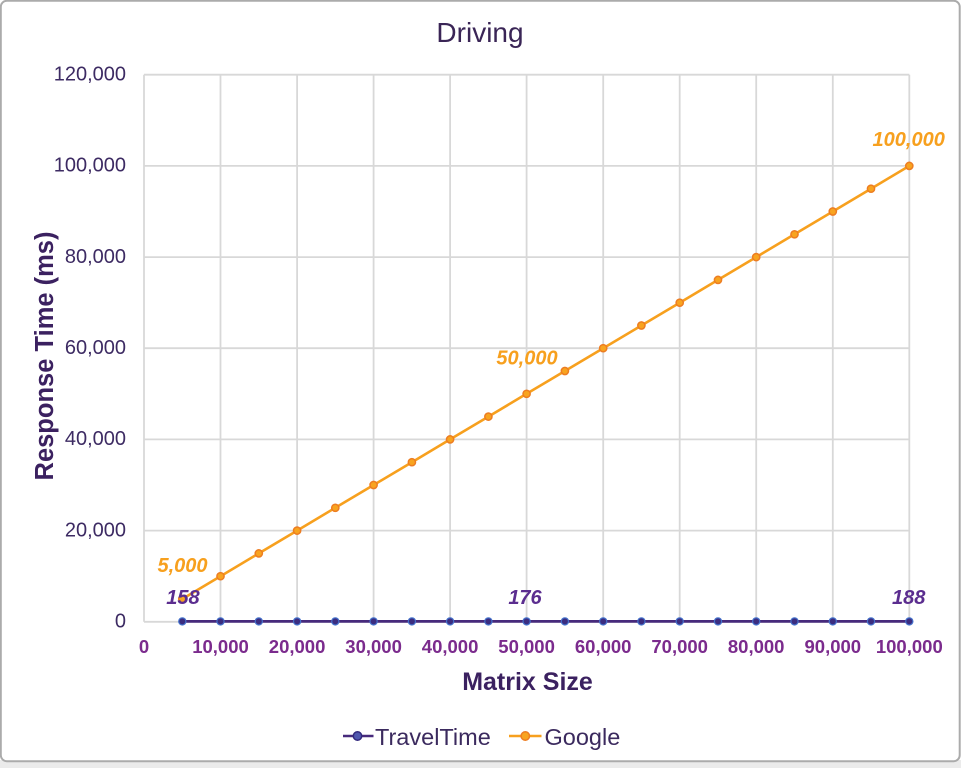  Describe the element at coordinates (182, 566) in the screenshot. I see `svg-text: 5,000` at that location.